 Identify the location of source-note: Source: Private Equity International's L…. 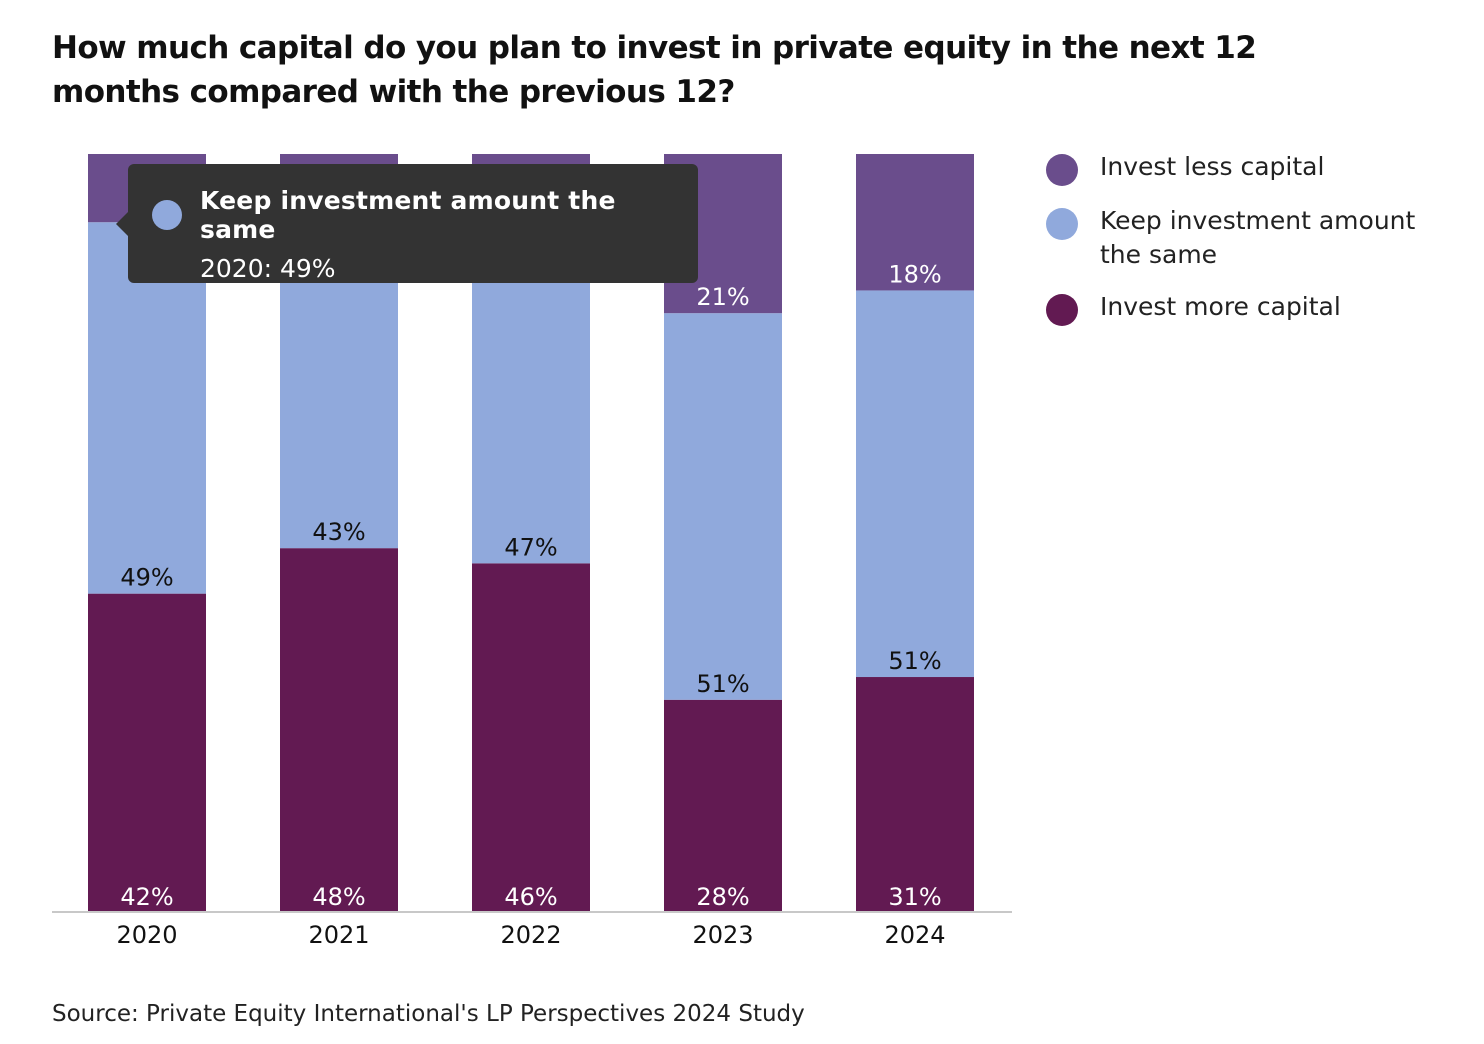
(428, 1014).